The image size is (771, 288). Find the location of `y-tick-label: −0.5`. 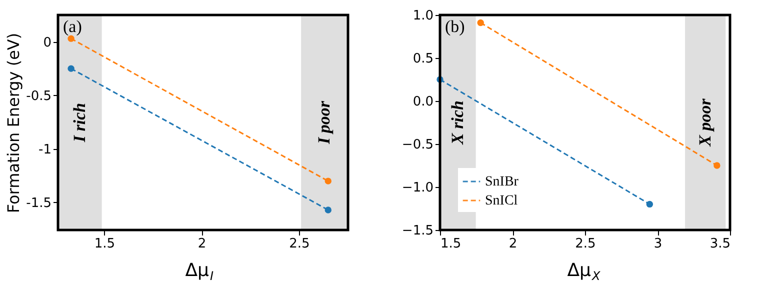

y-tick-label: −0.5 is located at coordinates (418, 145).